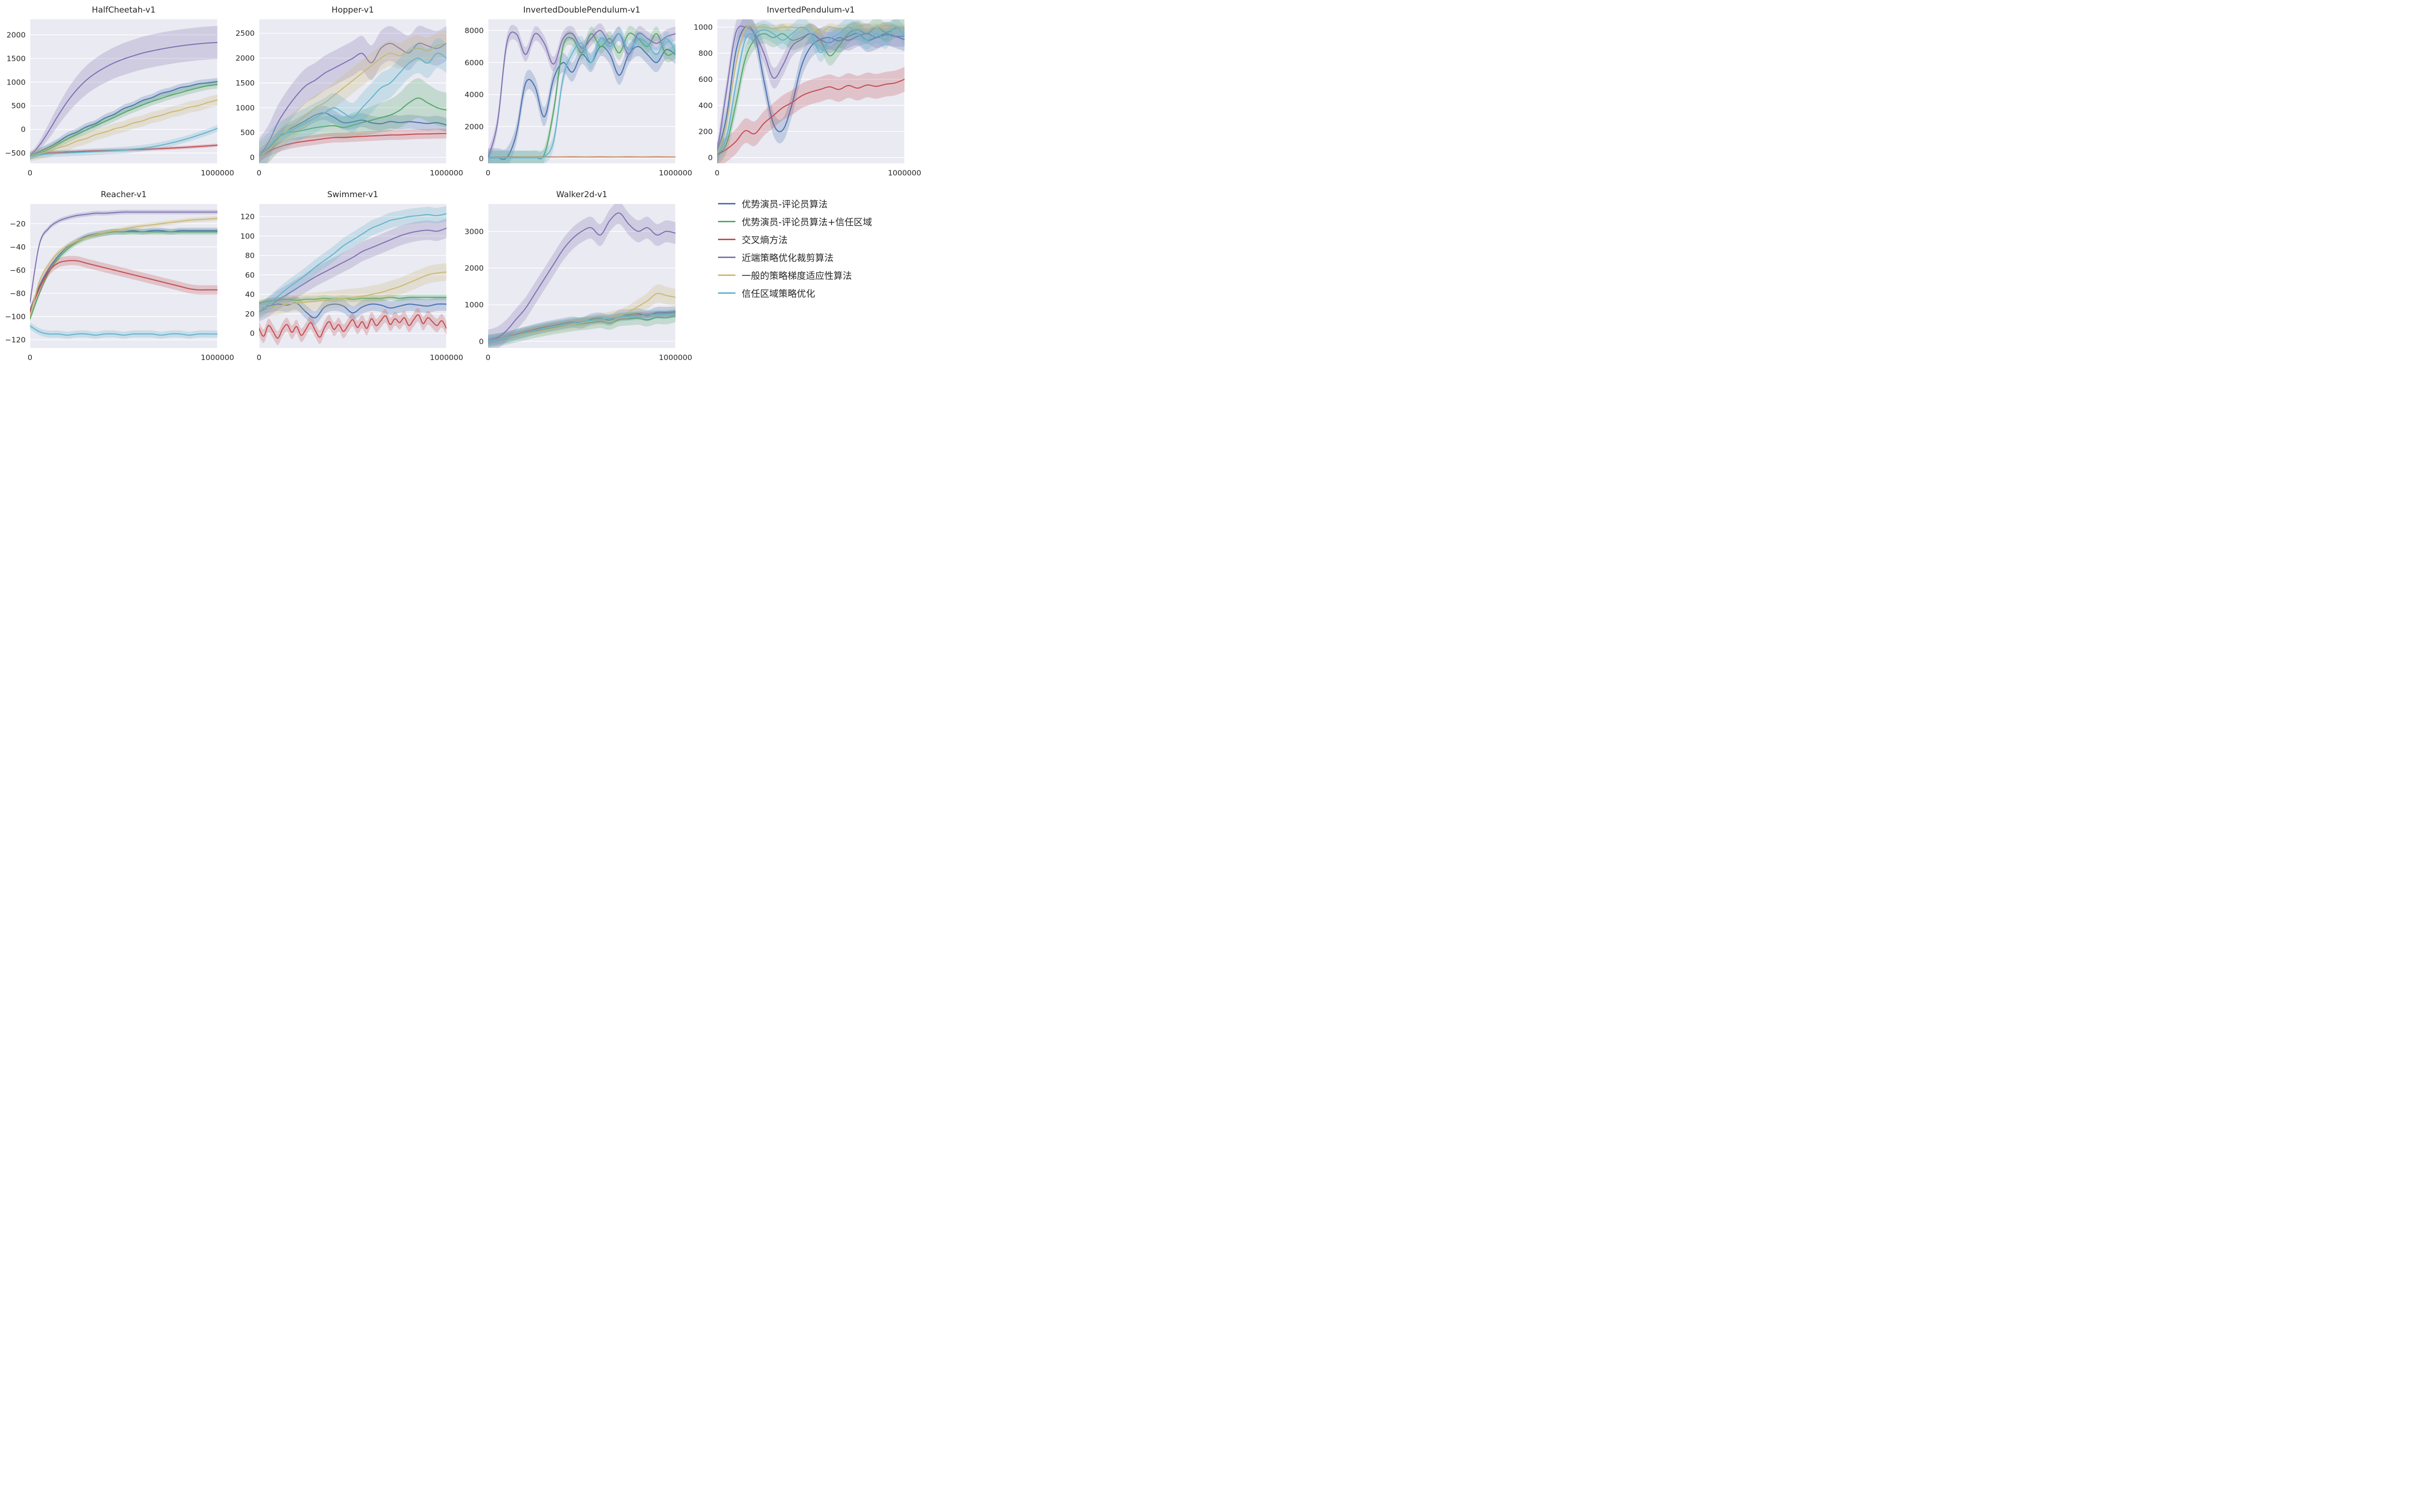  I want to click on legend-line-cem-icon, so click(726, 240).